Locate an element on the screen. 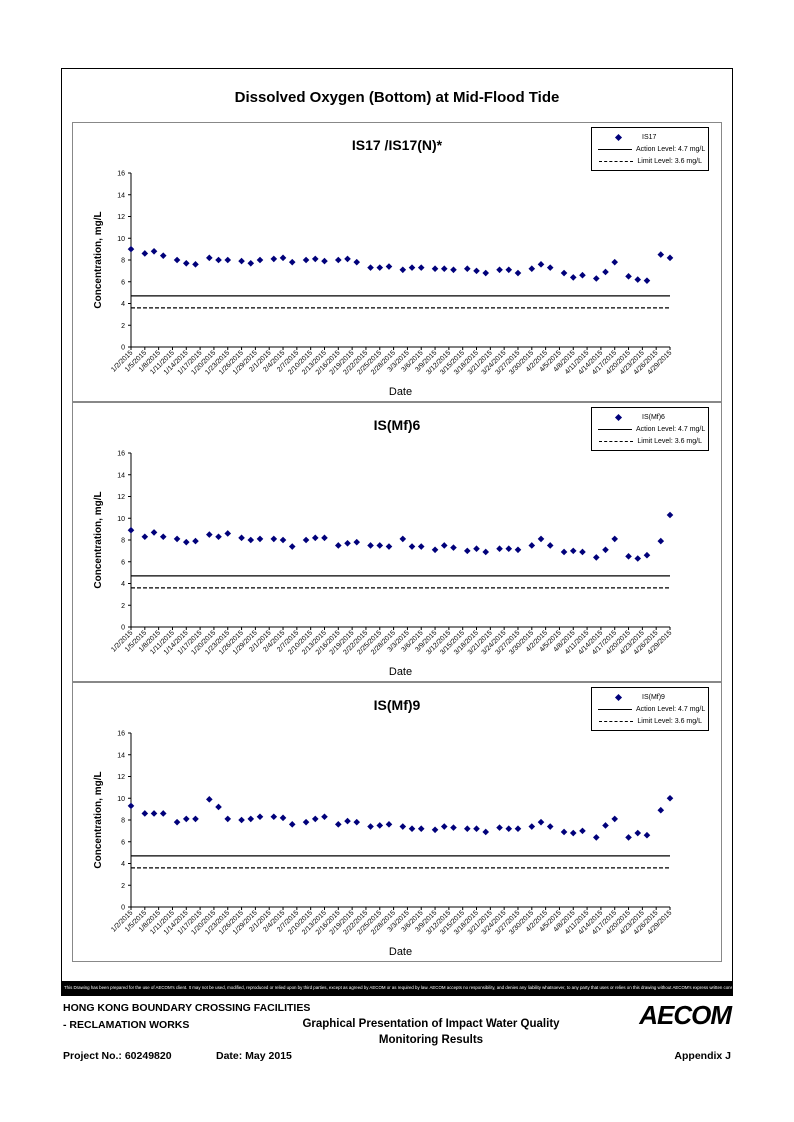  y-tick-label: 2 is located at coordinates (123, 886).